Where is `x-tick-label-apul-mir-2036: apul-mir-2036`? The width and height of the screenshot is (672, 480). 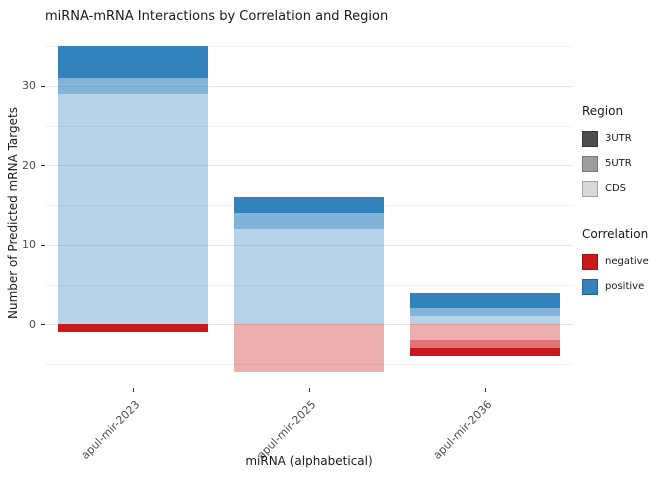
x-tick-label-apul-mir-2036: apul-mir-2036 is located at coordinates (462, 430).